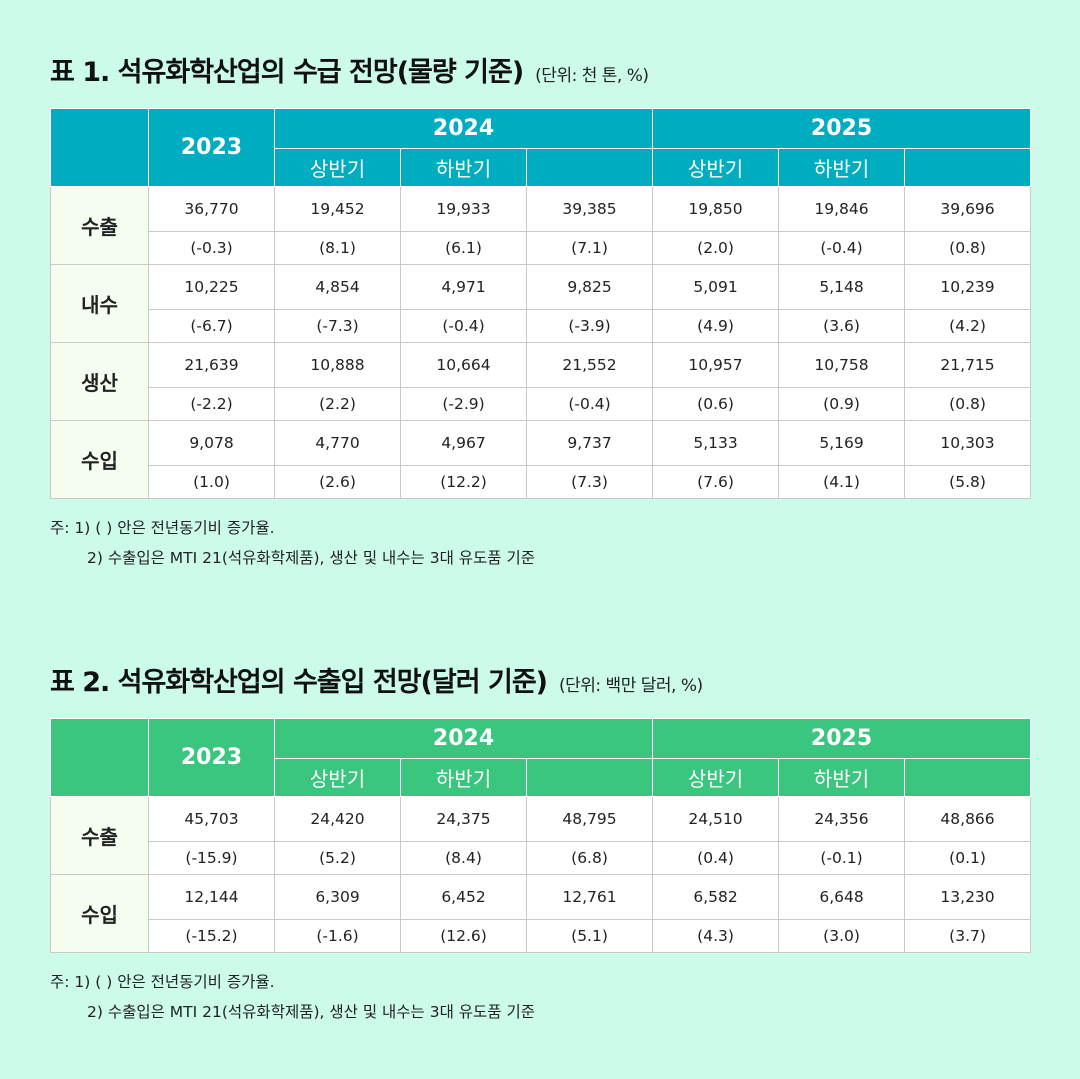 The width and height of the screenshot is (1080, 1079). I want to click on table-row-change: (1.0) (2.6) (12.2) (7.3) (7.6) (4.1) (5.8), so click(541, 482).